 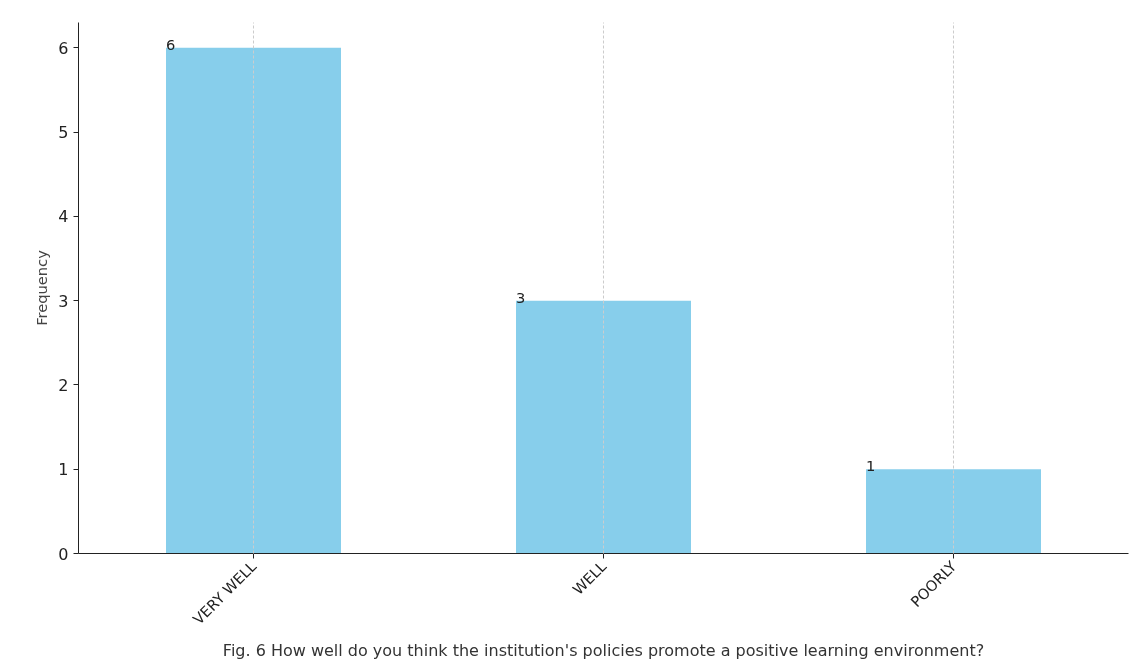 I want to click on y-tick-label: 6, so click(x=63, y=48).